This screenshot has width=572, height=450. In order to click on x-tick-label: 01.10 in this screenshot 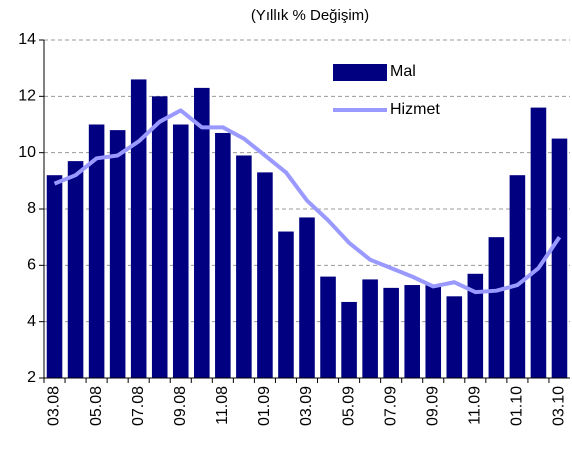, I will do `click(517, 406)`.